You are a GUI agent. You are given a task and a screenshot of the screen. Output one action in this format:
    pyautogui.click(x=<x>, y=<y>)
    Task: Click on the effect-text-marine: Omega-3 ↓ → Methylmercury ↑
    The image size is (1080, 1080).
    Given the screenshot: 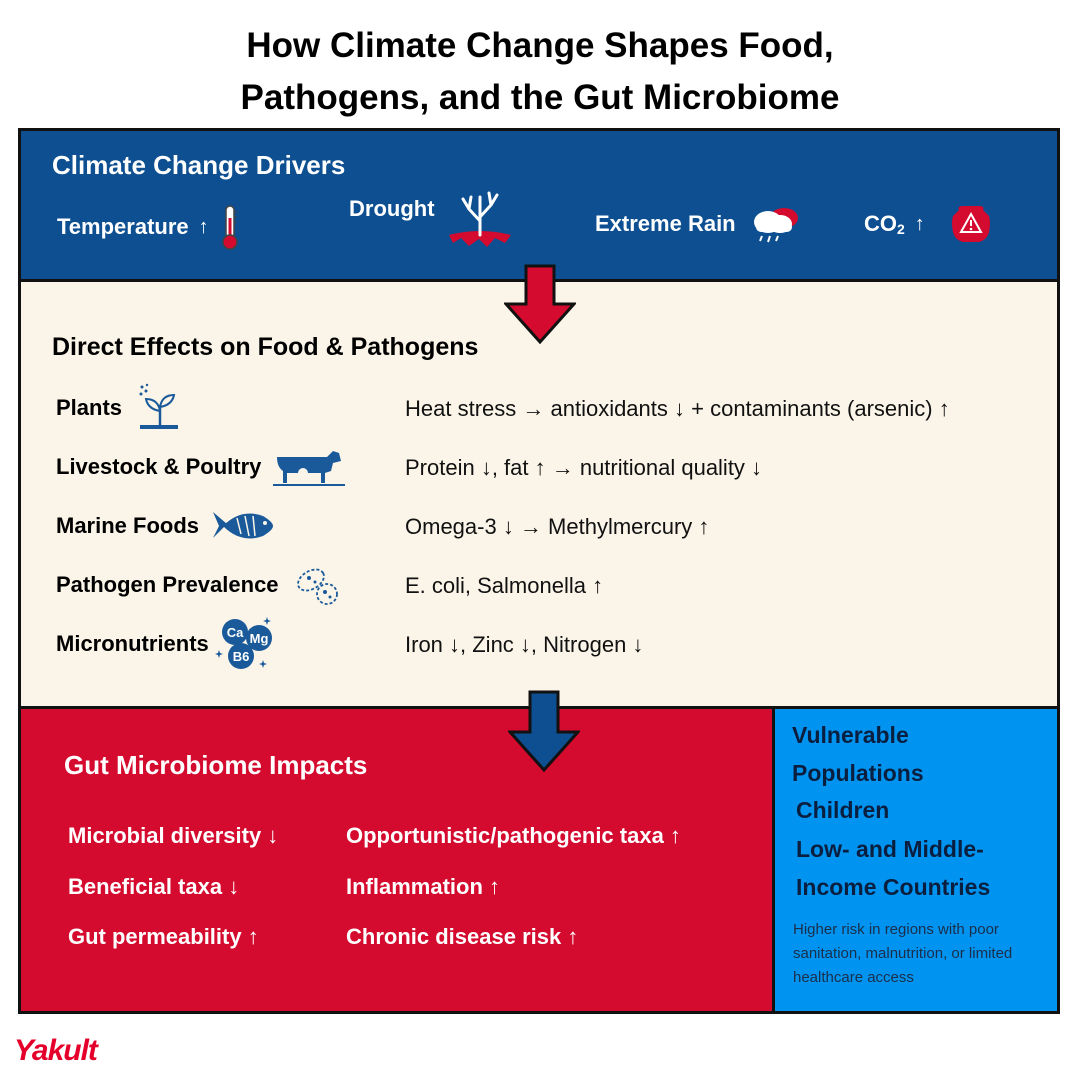 What is the action you would take?
    pyautogui.click(x=557, y=526)
    